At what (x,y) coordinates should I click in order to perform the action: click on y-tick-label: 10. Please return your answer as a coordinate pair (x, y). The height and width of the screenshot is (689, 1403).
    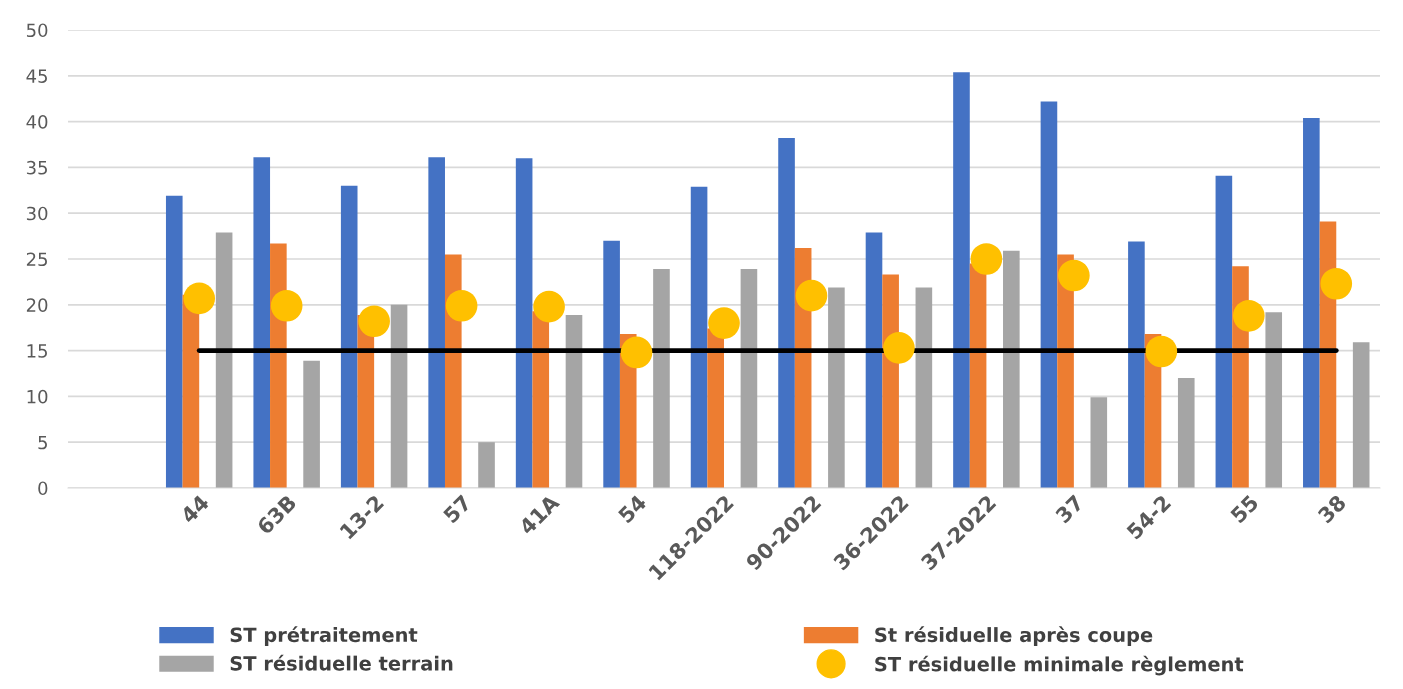
    Looking at the image, I should click on (37, 396).